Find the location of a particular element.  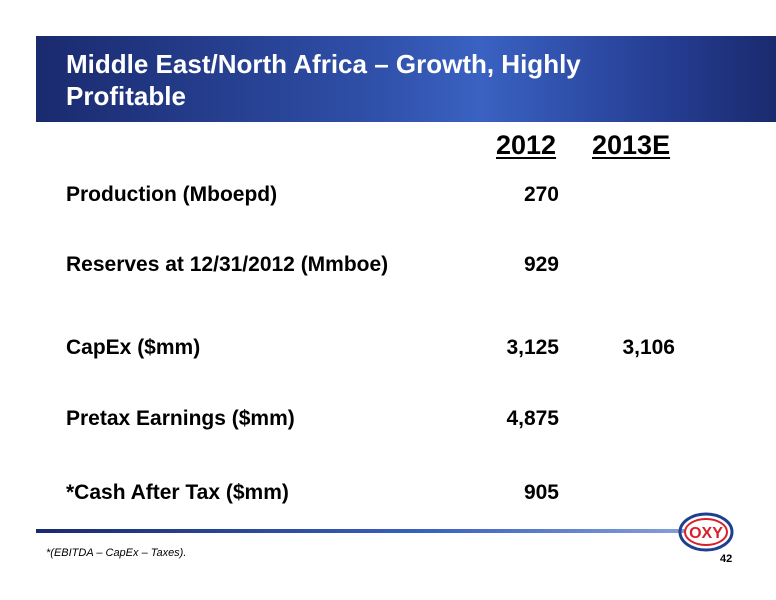

table-row: CapEx ($mm) 3,125 3,106 is located at coordinates (388, 351).